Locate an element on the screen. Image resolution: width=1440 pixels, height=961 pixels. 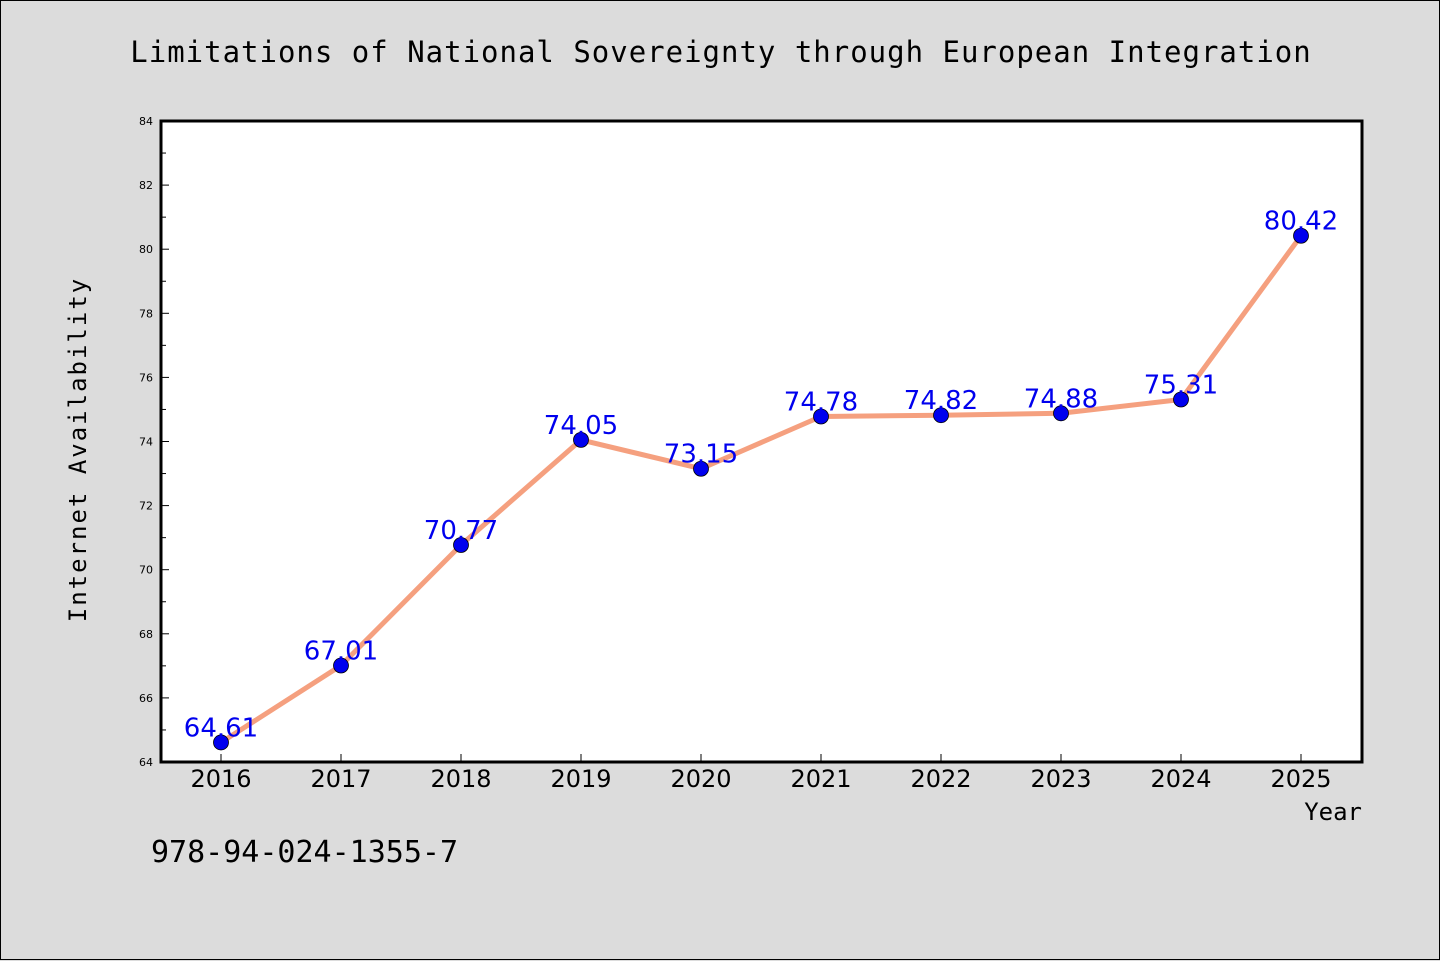
data-label: 74.78 is located at coordinates (821, 403).